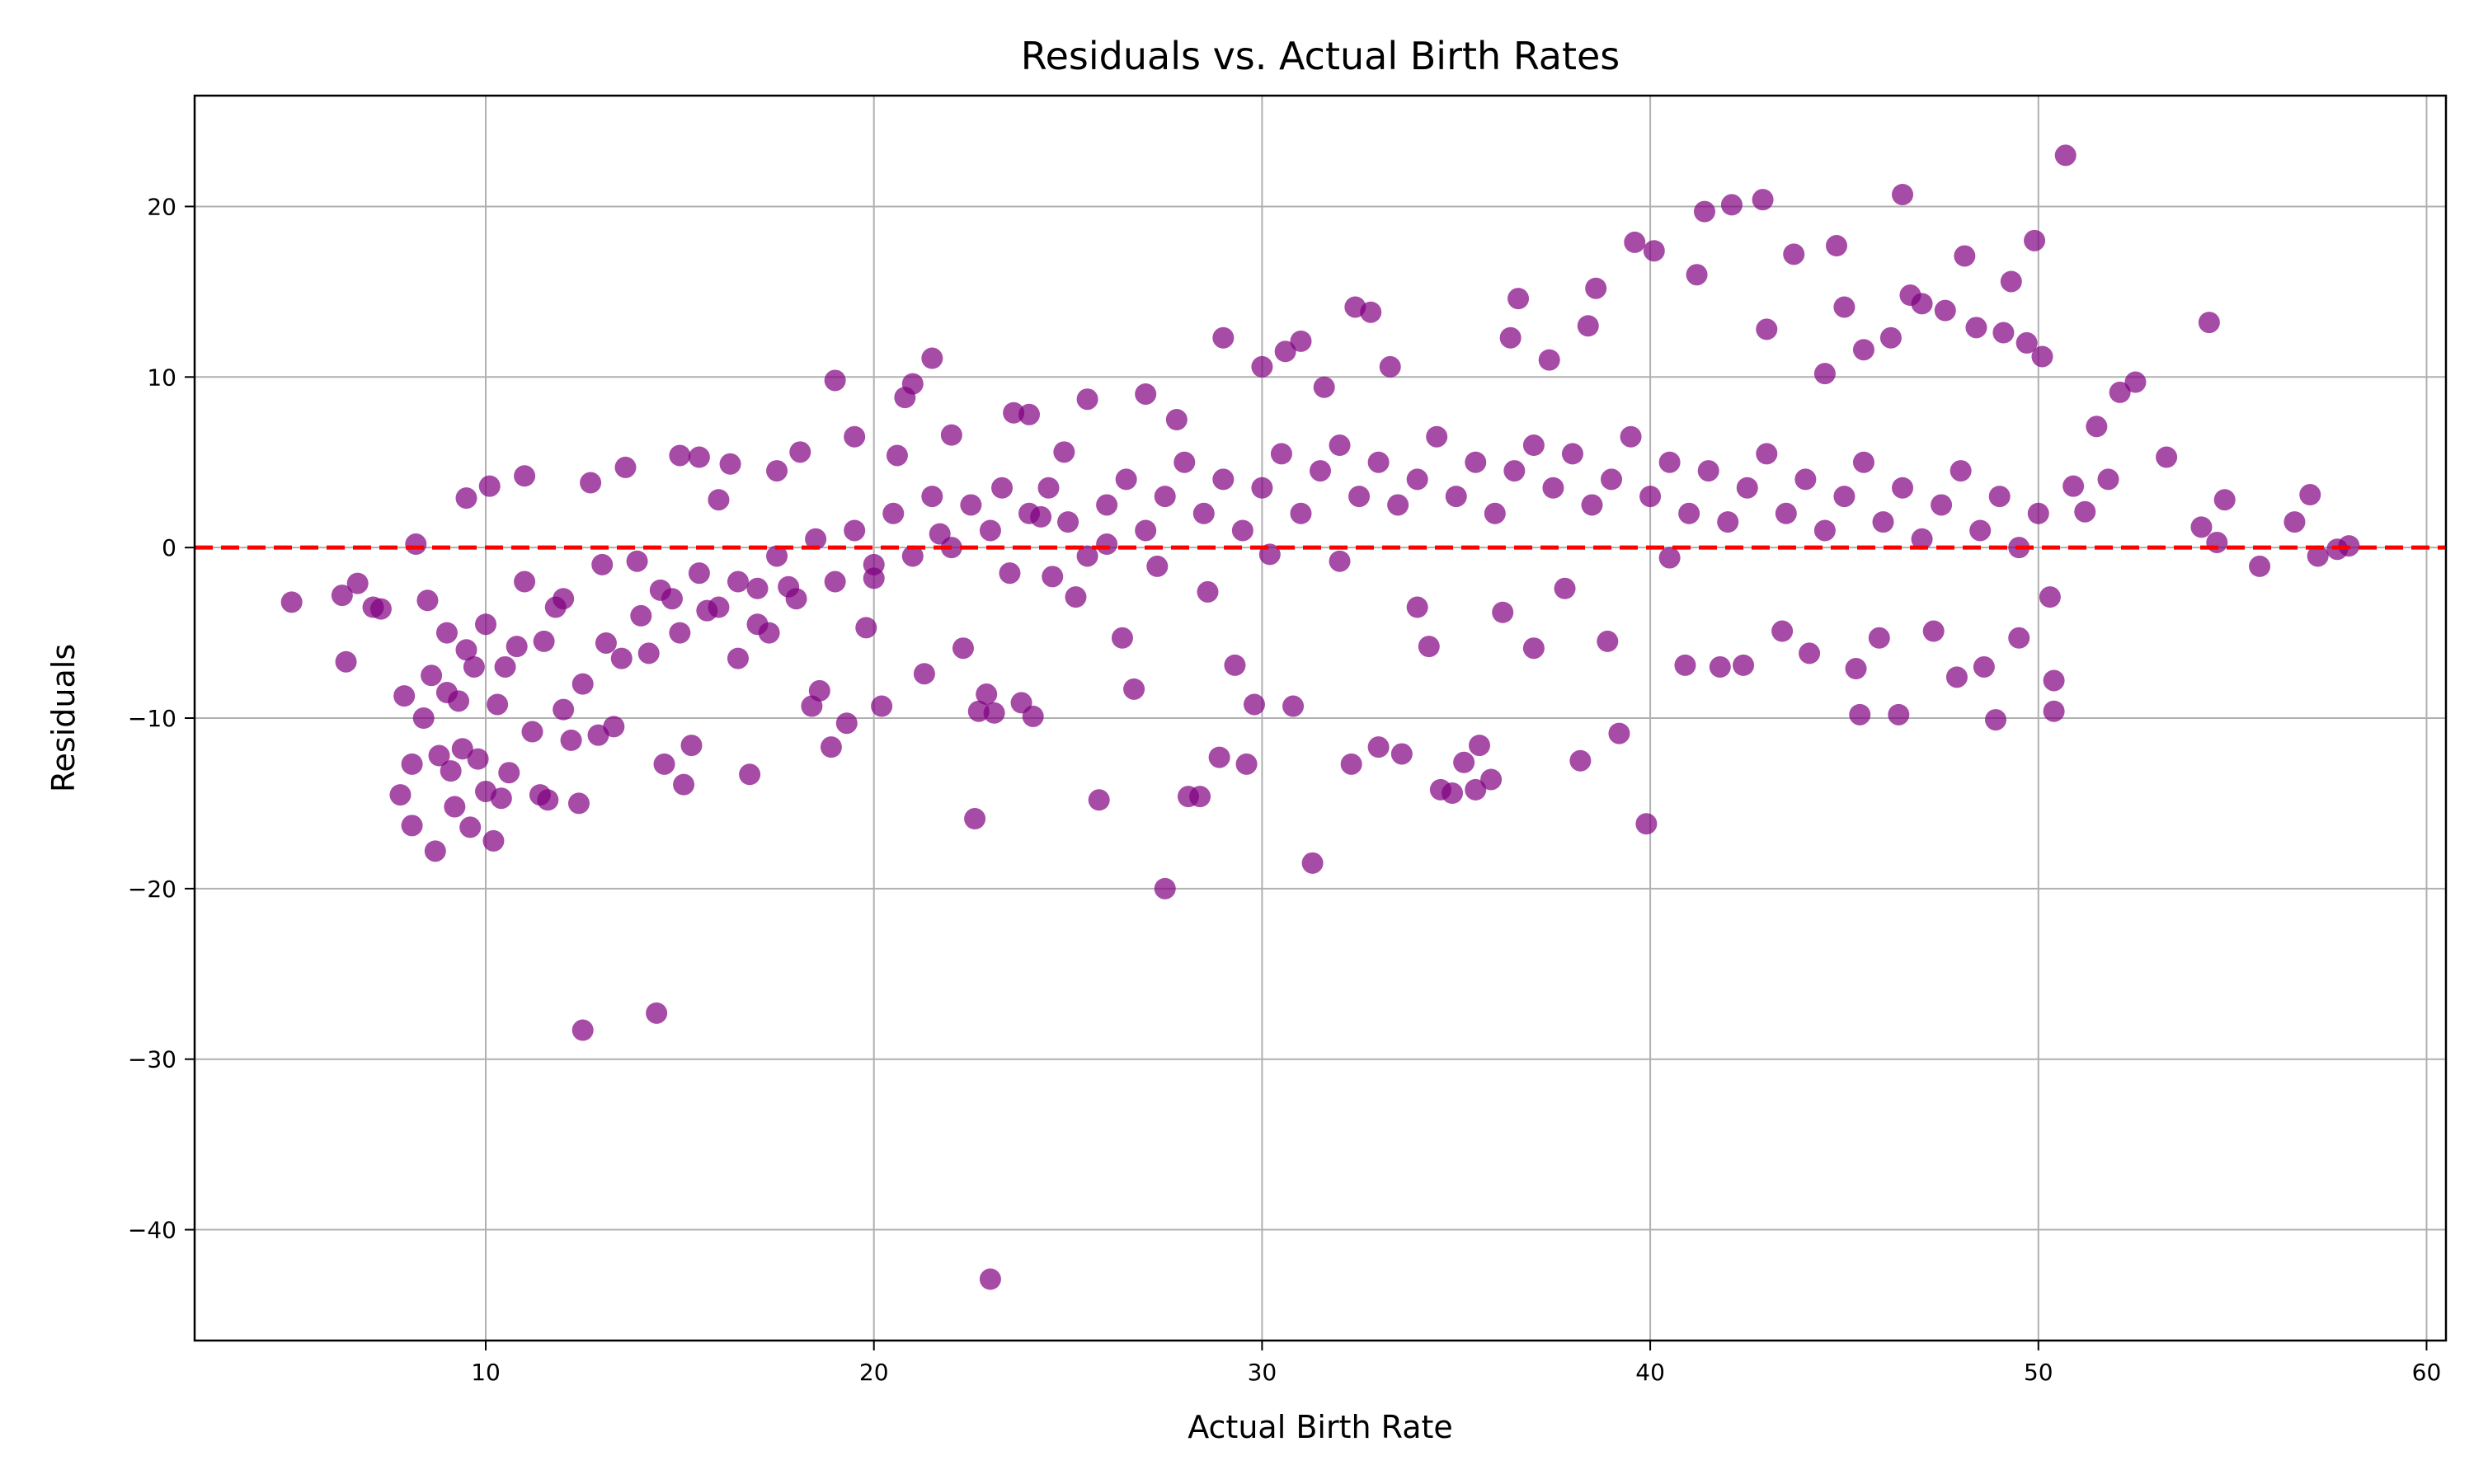  Describe the element at coordinates (152, 1230) in the screenshot. I see `y-tick-label: −40` at that location.